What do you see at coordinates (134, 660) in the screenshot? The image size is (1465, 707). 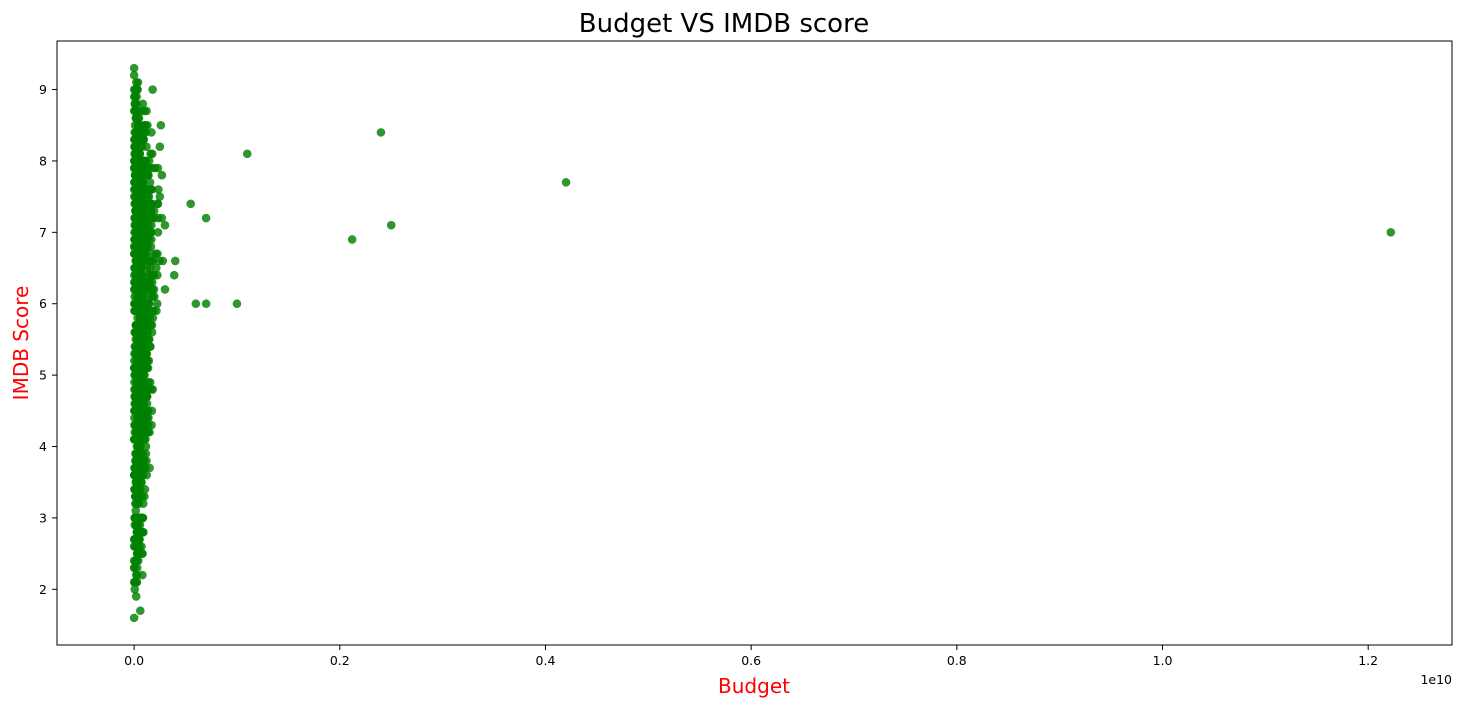 I see `x-tick-label: 0.0` at bounding box center [134, 660].